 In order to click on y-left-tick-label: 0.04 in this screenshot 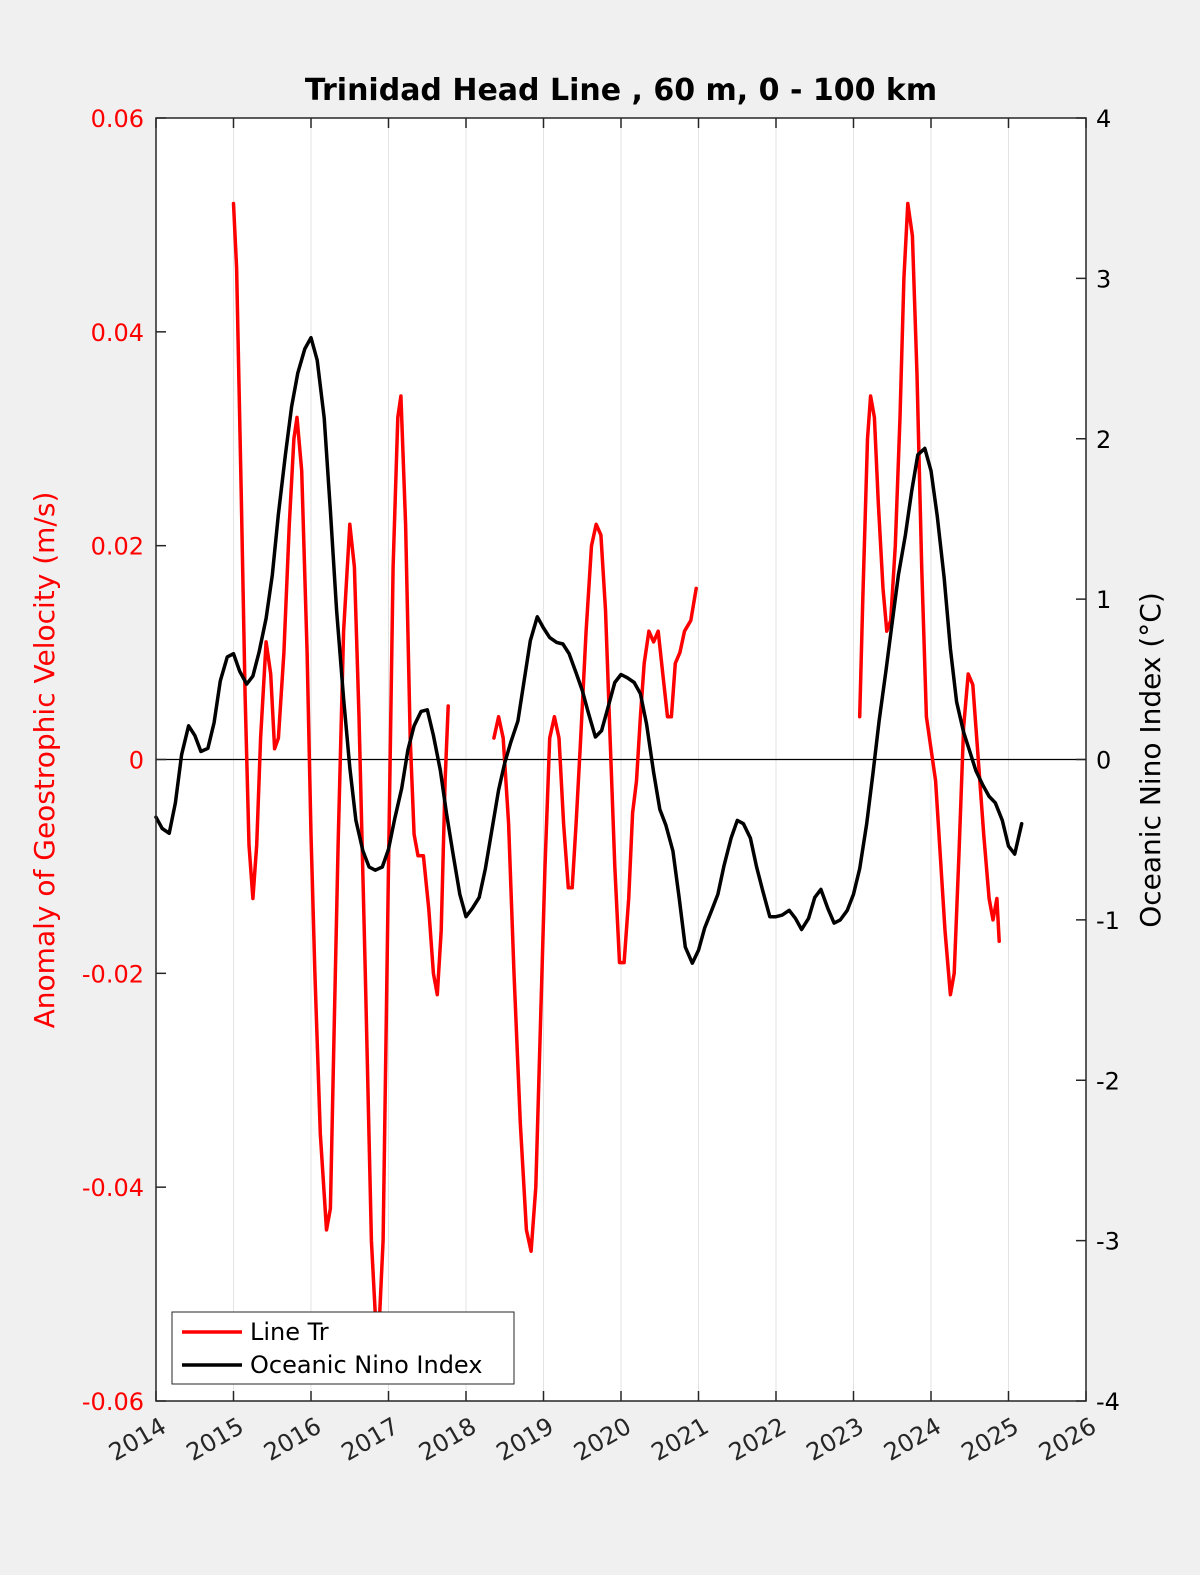, I will do `click(117, 333)`.